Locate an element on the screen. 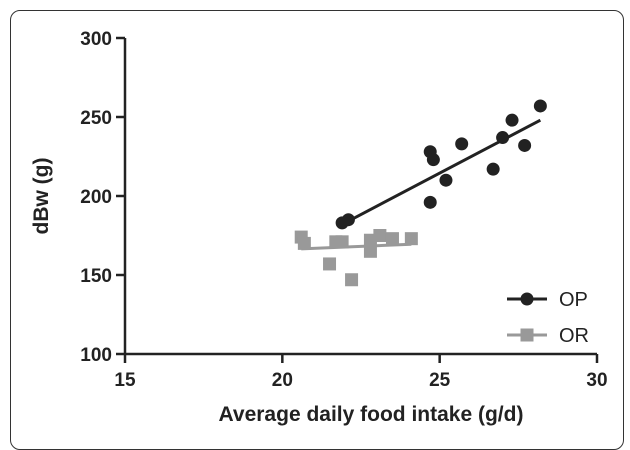 The image size is (630, 450). x-tick-label: 15 is located at coordinates (125, 380).